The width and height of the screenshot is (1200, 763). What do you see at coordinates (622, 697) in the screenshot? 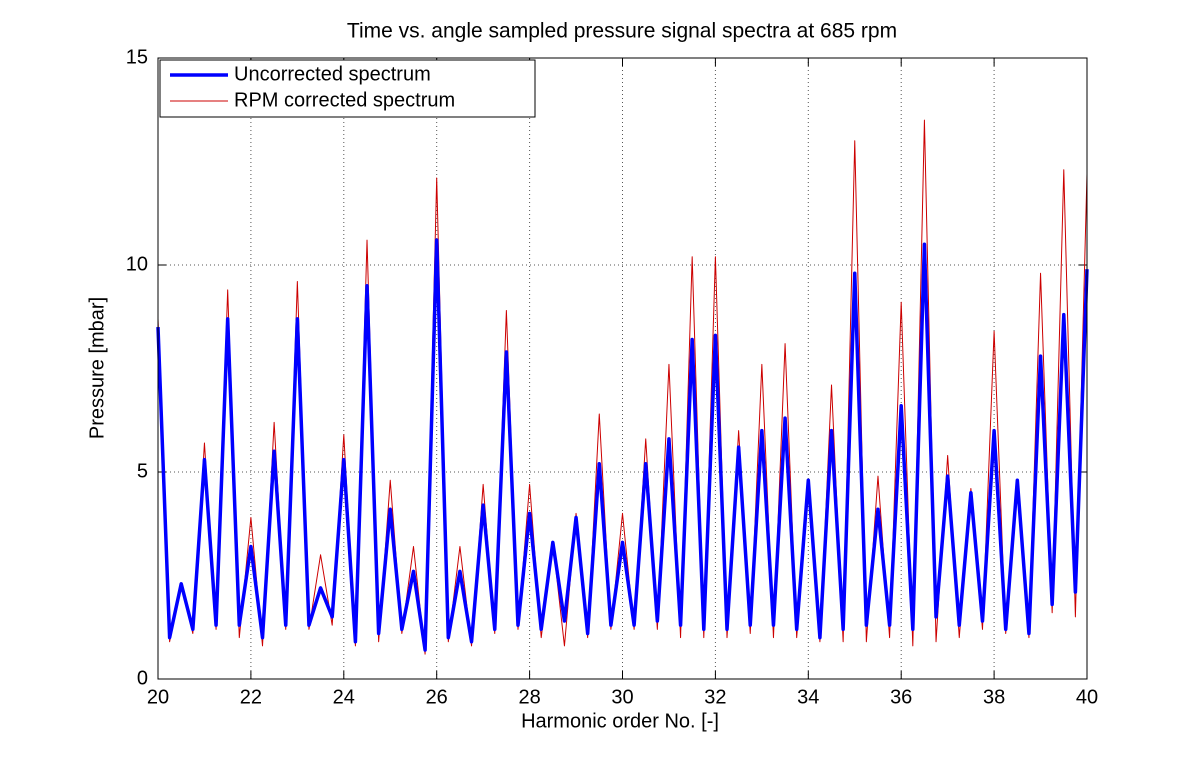
I see `x-tick-label: 30` at bounding box center [622, 697].